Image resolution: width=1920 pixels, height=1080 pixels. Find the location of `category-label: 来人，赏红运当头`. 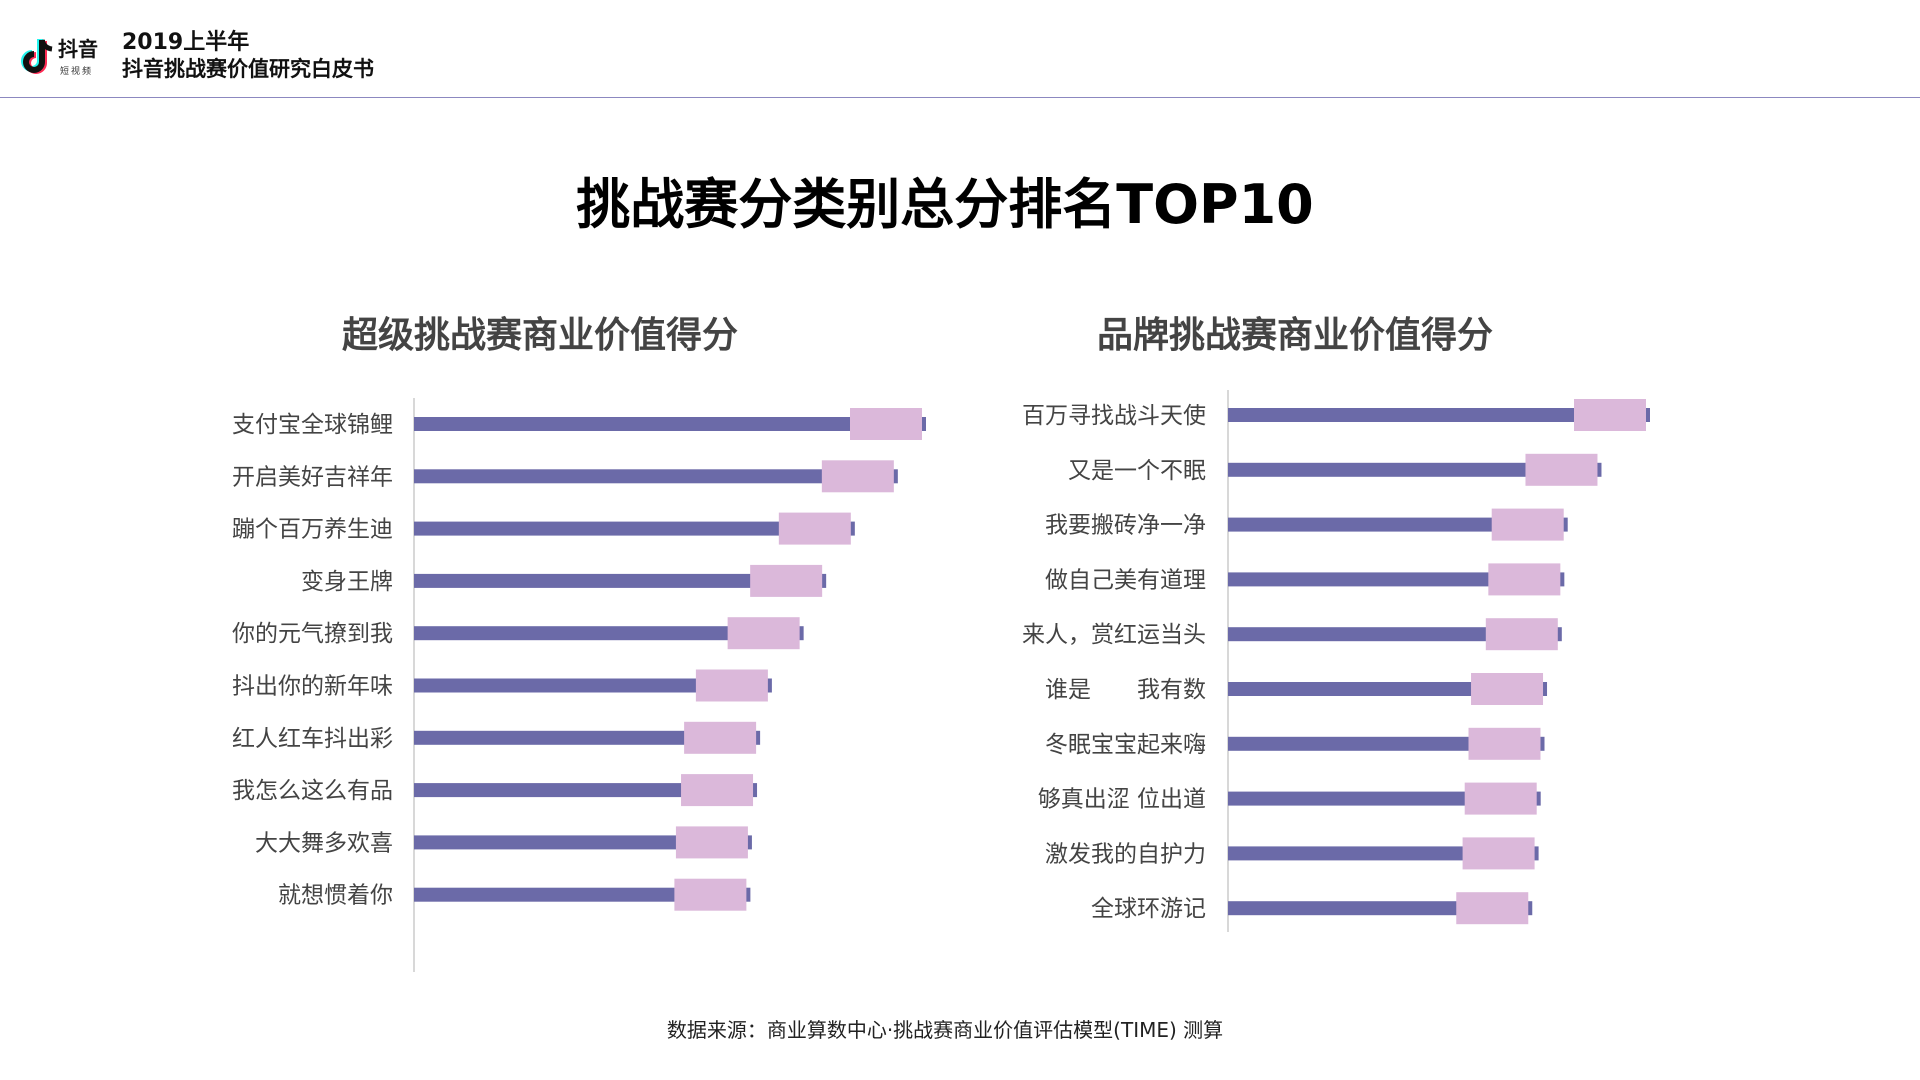

category-label: 来人，赏红运当头 is located at coordinates (1114, 635).